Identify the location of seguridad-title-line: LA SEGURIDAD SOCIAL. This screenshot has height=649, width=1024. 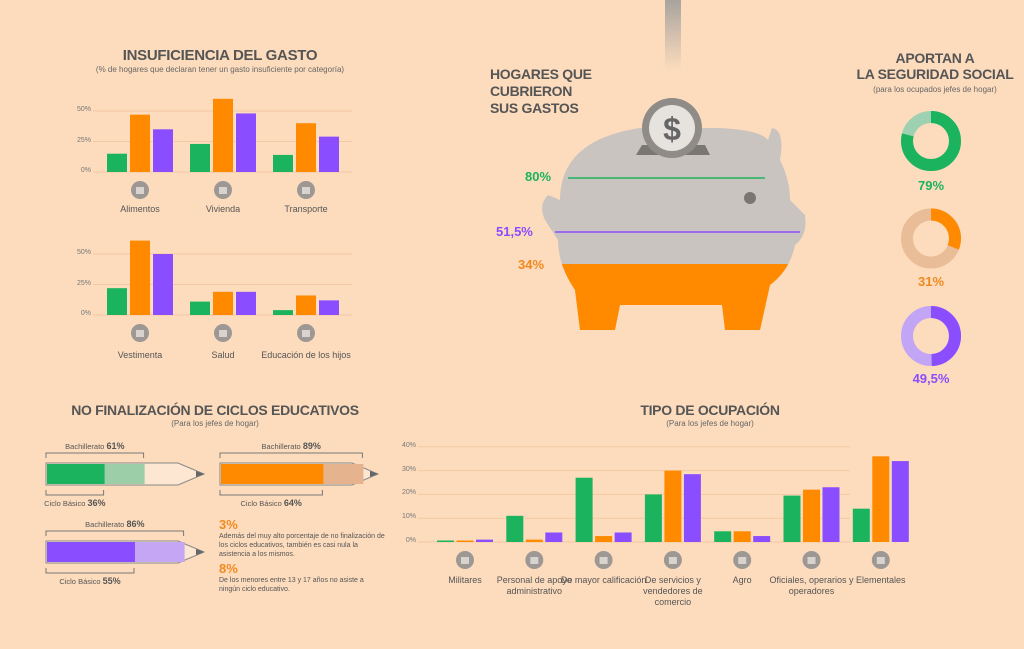
(935, 74).